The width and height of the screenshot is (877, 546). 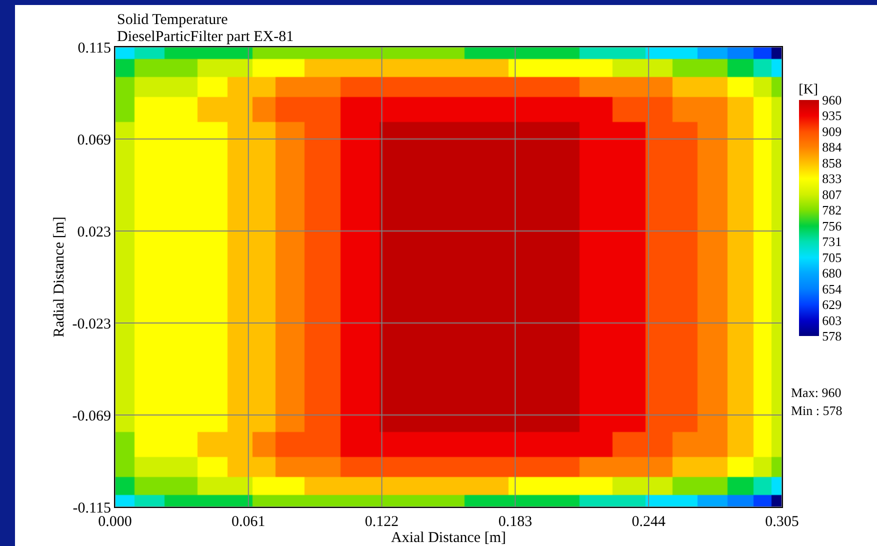 I want to click on color-bar-label: 654, so click(x=832, y=289).